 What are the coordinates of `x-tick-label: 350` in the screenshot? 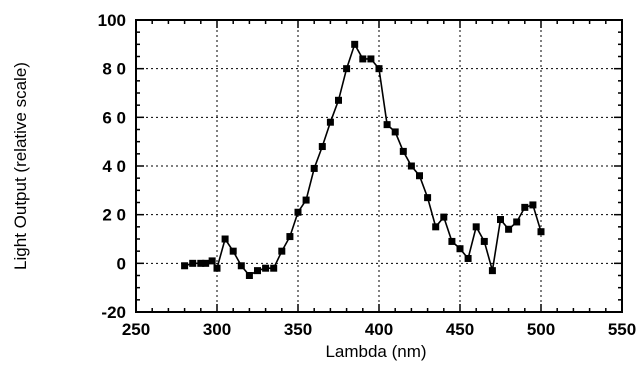 It's located at (298, 329).